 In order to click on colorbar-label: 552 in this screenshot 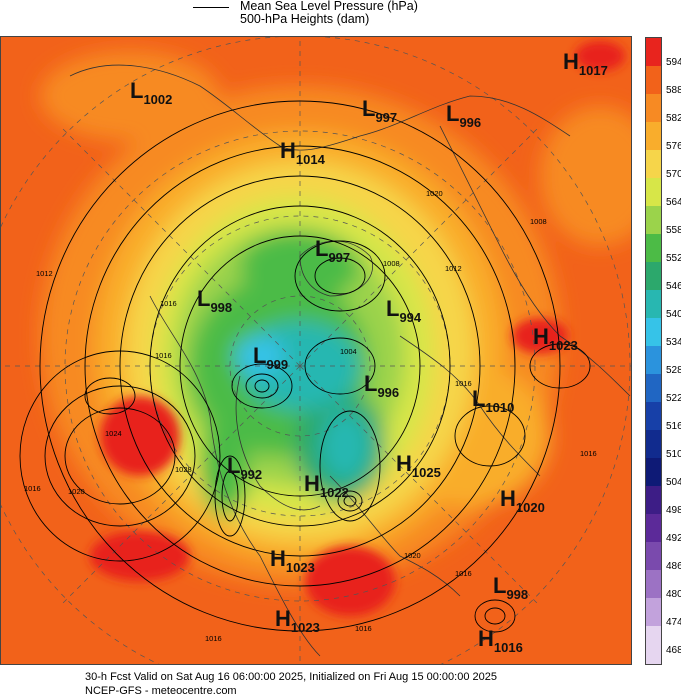, I will do `click(673, 258)`.